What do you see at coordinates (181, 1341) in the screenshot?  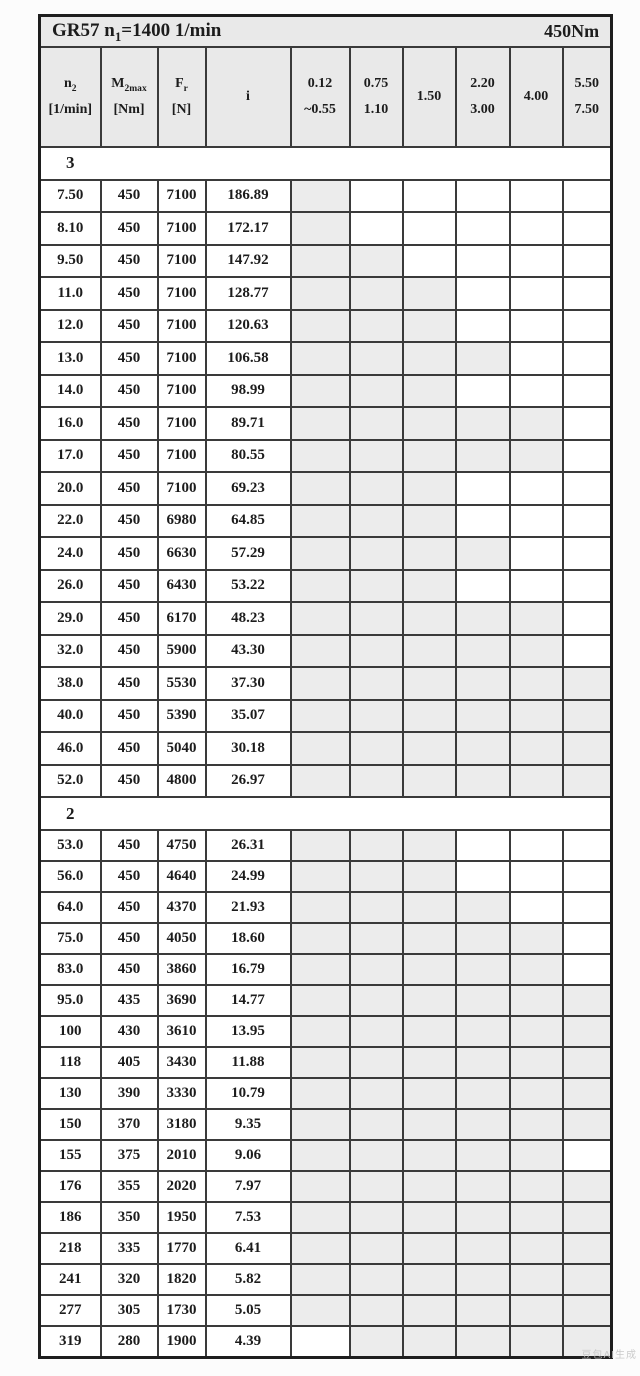 I see `cell-fr: 1900` at bounding box center [181, 1341].